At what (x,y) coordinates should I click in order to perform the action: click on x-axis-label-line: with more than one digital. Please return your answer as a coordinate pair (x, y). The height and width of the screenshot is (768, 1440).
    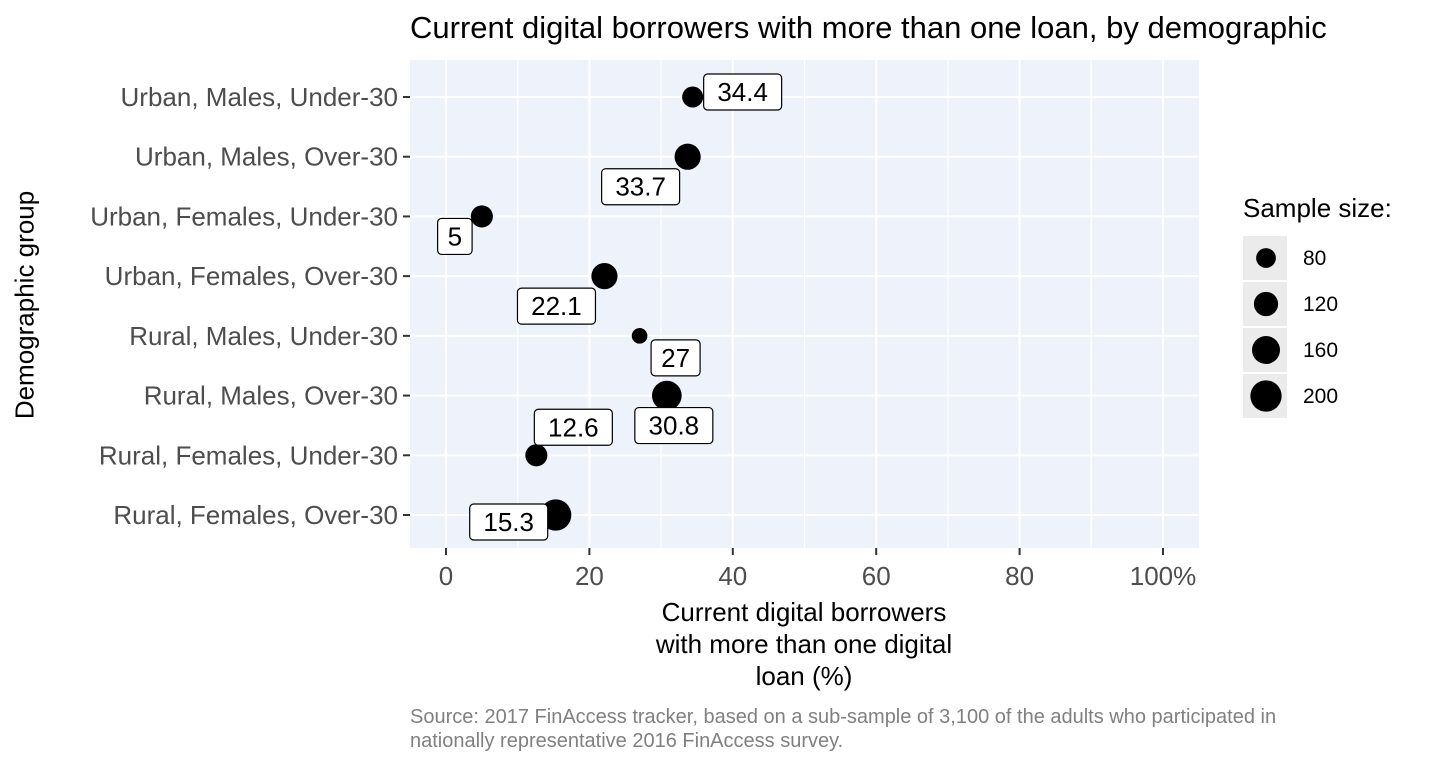
    Looking at the image, I should click on (804, 644).